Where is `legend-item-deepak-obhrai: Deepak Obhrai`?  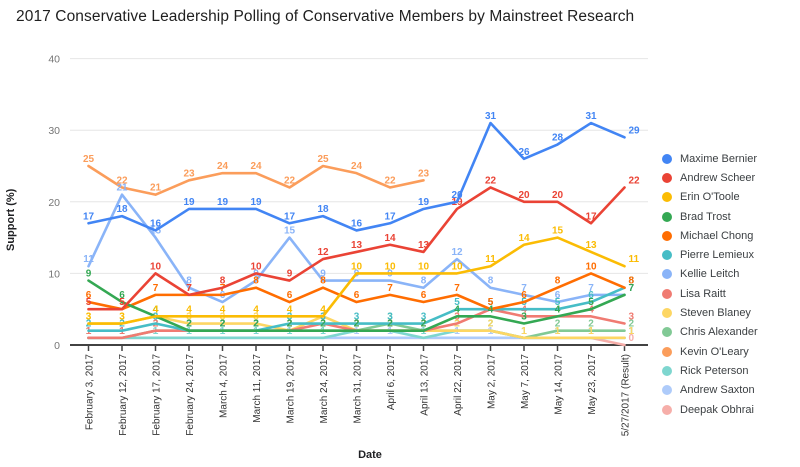 legend-item-deepak-obhrai: Deepak Obhrai is located at coordinates (710, 409).